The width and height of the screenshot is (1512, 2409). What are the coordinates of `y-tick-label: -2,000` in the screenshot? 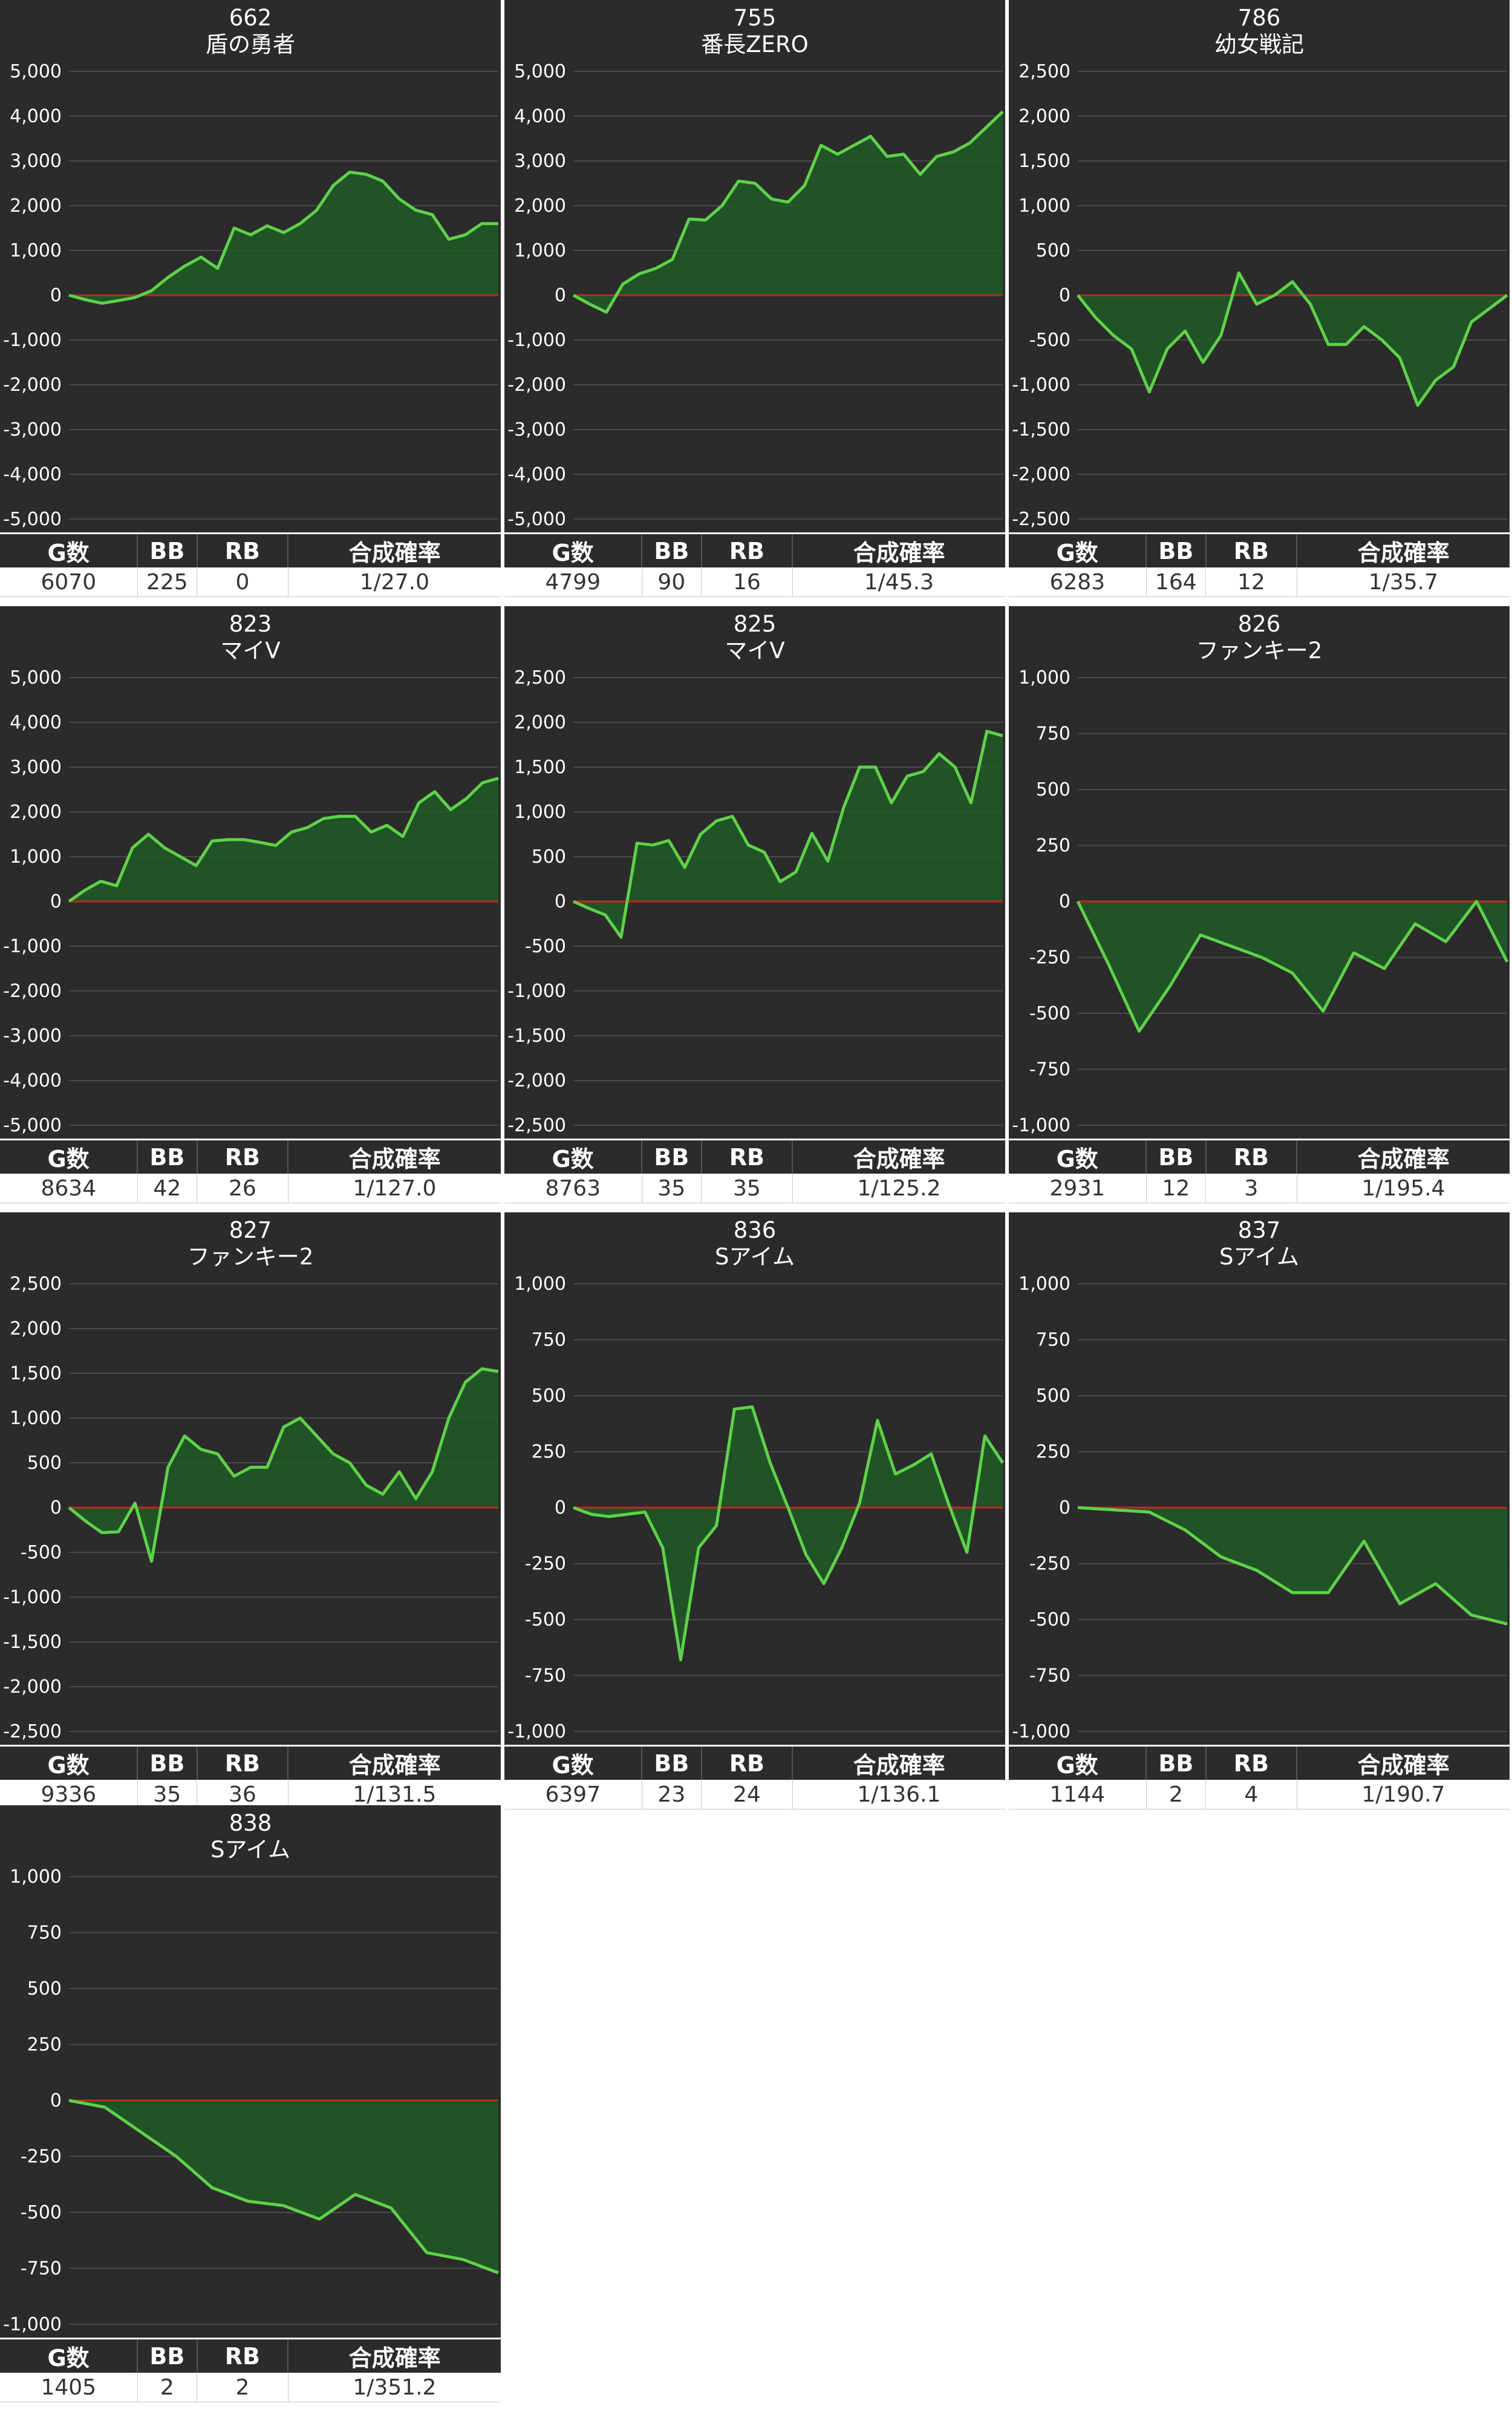 It's located at (32, 385).